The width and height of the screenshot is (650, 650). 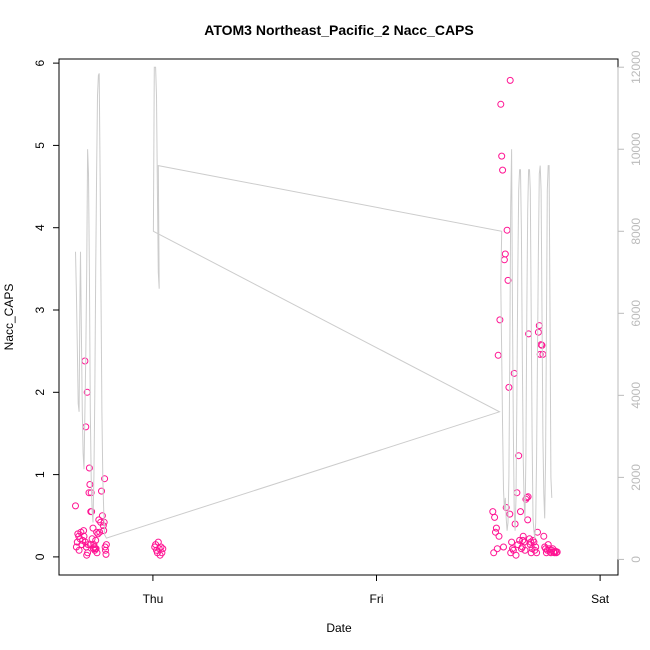 What do you see at coordinates (338, 30) in the screenshot?
I see `chart-title: ATOM3 Northeast_Pacific_2 Nacc_CAPS` at bounding box center [338, 30].